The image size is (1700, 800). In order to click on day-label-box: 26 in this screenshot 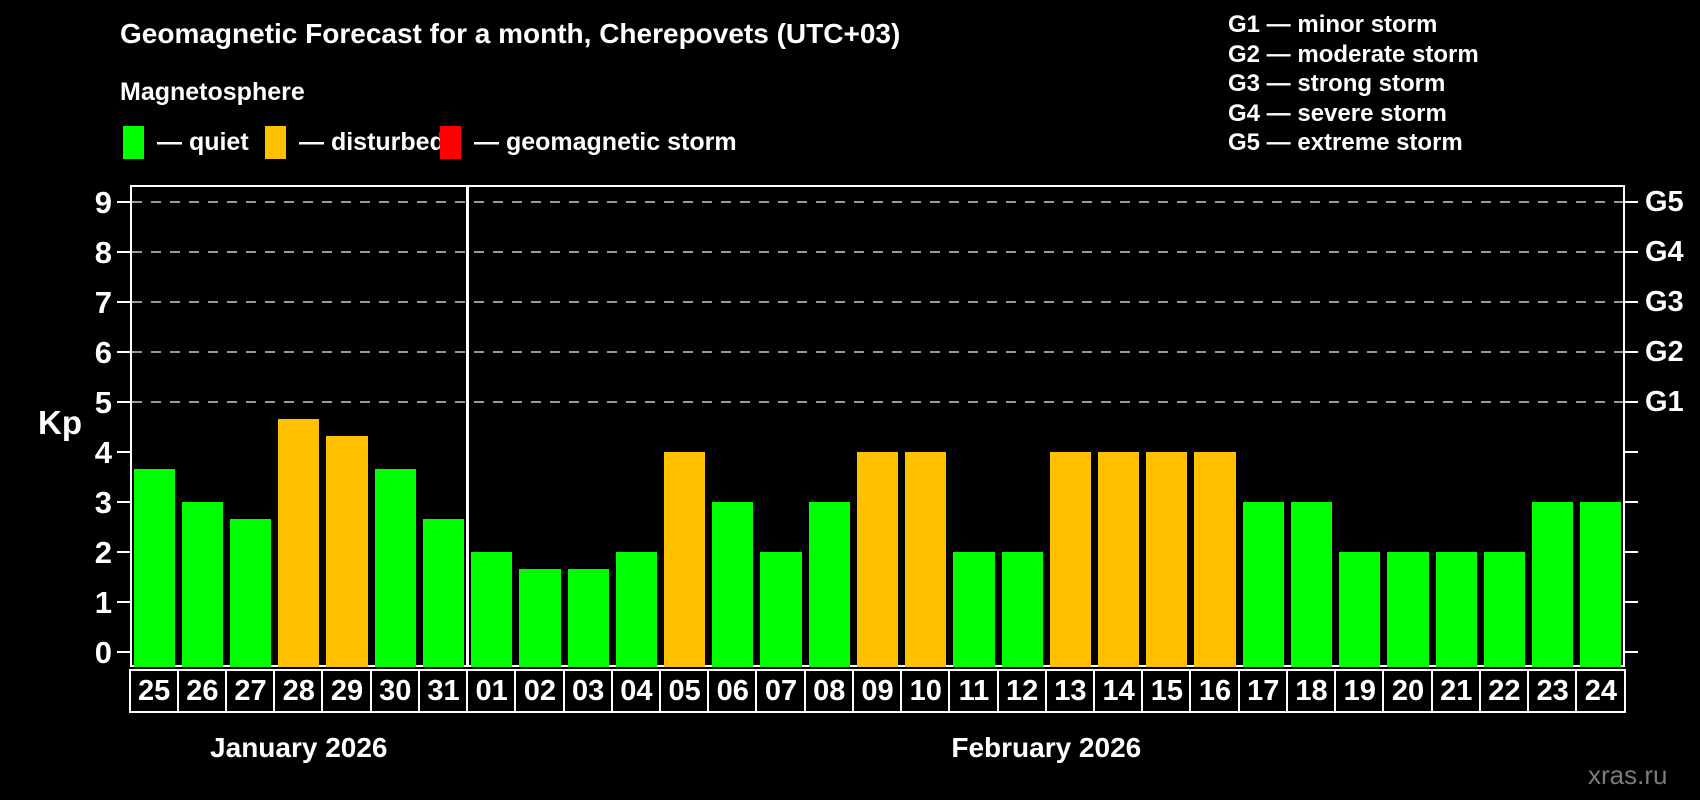, I will do `click(202, 691)`.